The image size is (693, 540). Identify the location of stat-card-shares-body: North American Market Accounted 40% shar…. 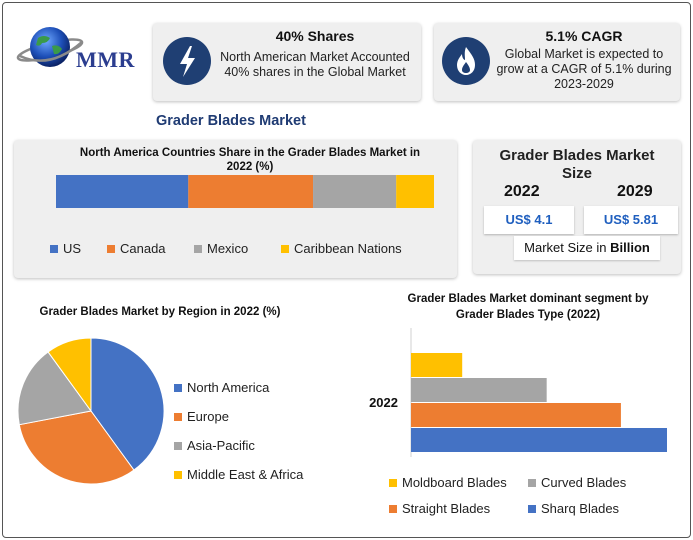
(315, 64).